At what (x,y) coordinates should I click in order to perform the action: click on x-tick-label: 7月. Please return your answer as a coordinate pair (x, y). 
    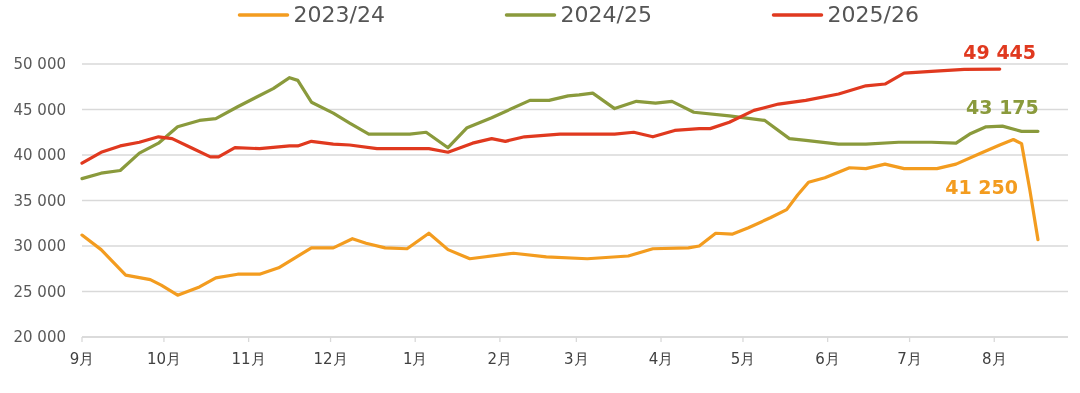
    Looking at the image, I should click on (909, 359).